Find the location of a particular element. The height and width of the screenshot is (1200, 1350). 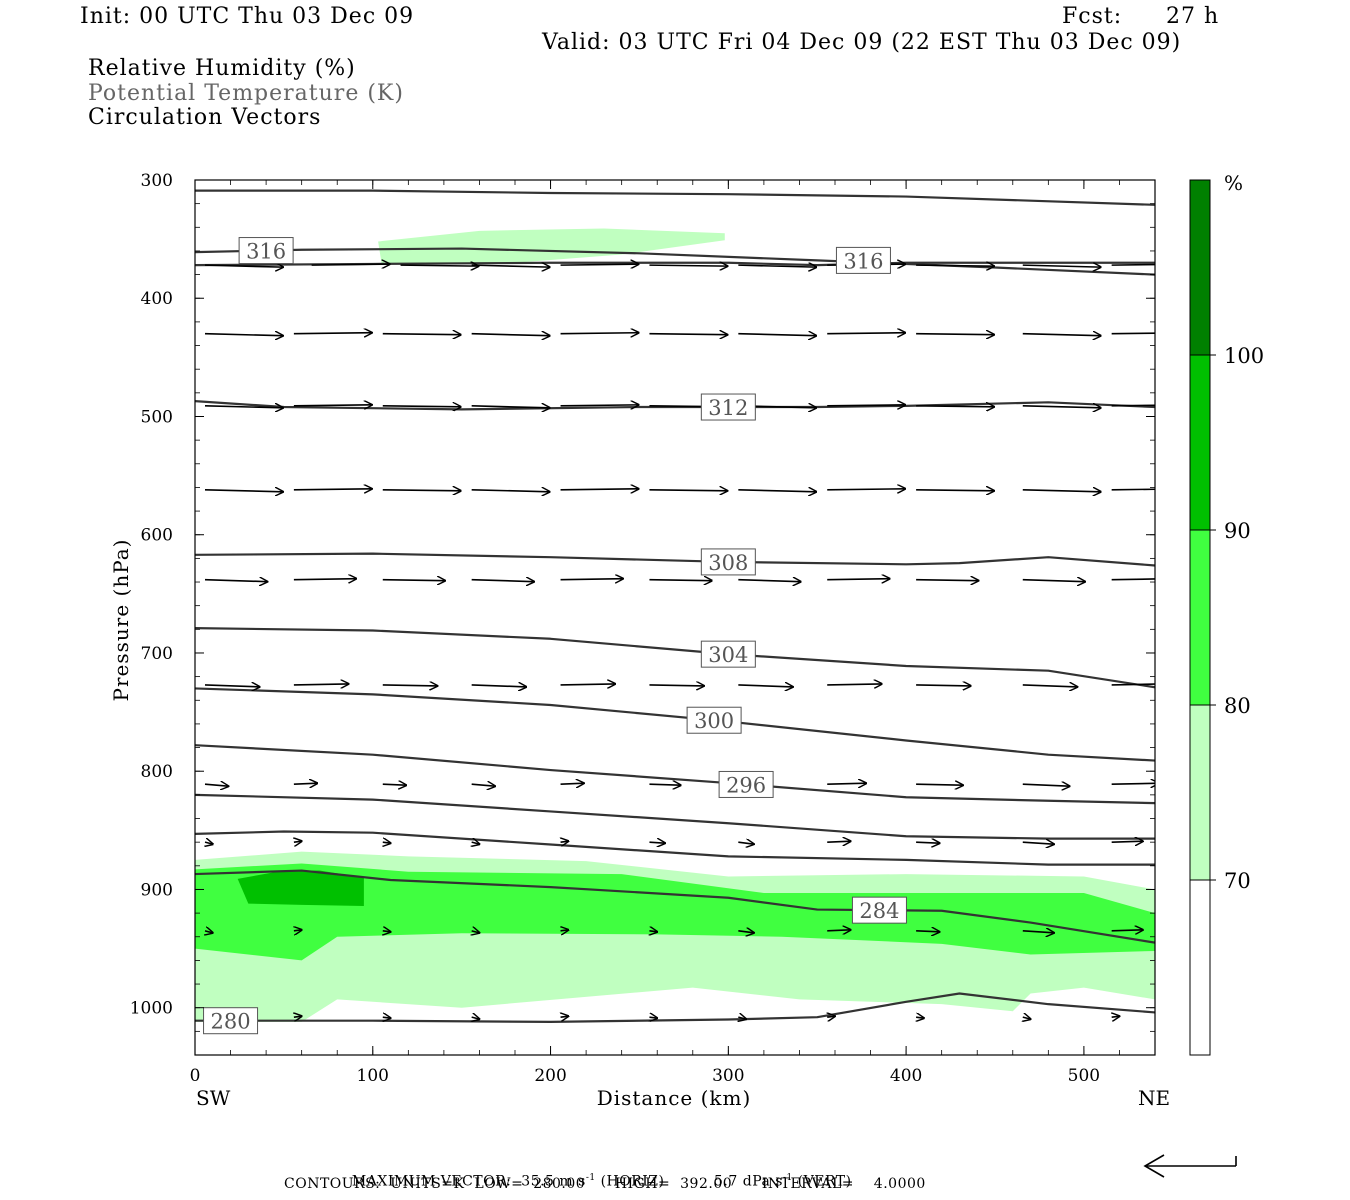

colorbar-unit: % is located at coordinates (1233, 183).